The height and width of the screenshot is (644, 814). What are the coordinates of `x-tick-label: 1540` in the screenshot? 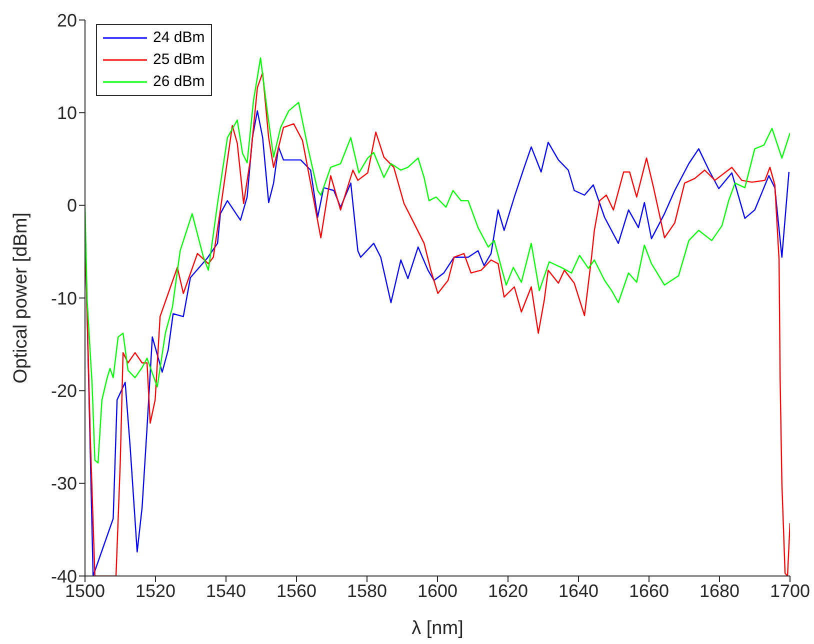 It's located at (226, 590).